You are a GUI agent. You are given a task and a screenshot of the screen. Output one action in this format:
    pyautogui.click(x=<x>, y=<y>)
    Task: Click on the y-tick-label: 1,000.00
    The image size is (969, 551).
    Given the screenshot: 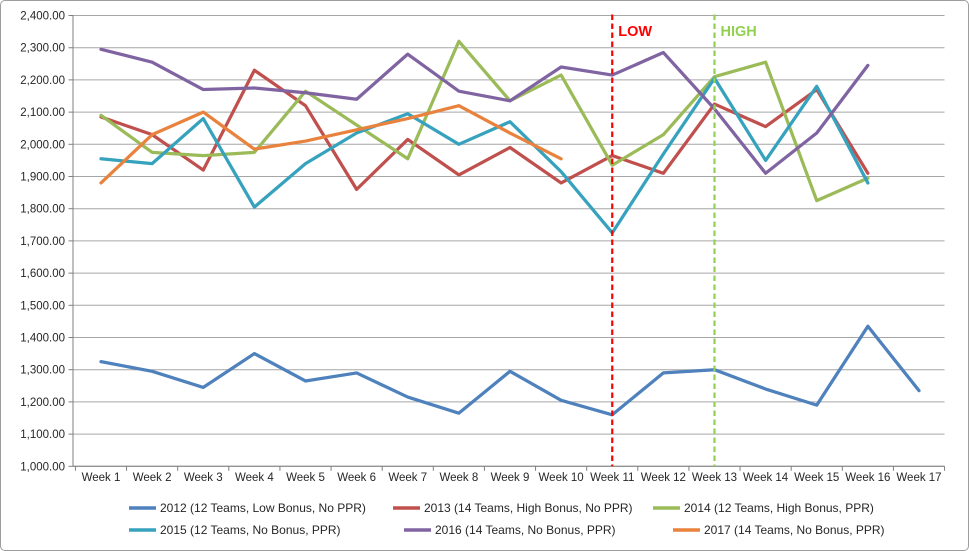 What is the action you would take?
    pyautogui.click(x=42, y=467)
    